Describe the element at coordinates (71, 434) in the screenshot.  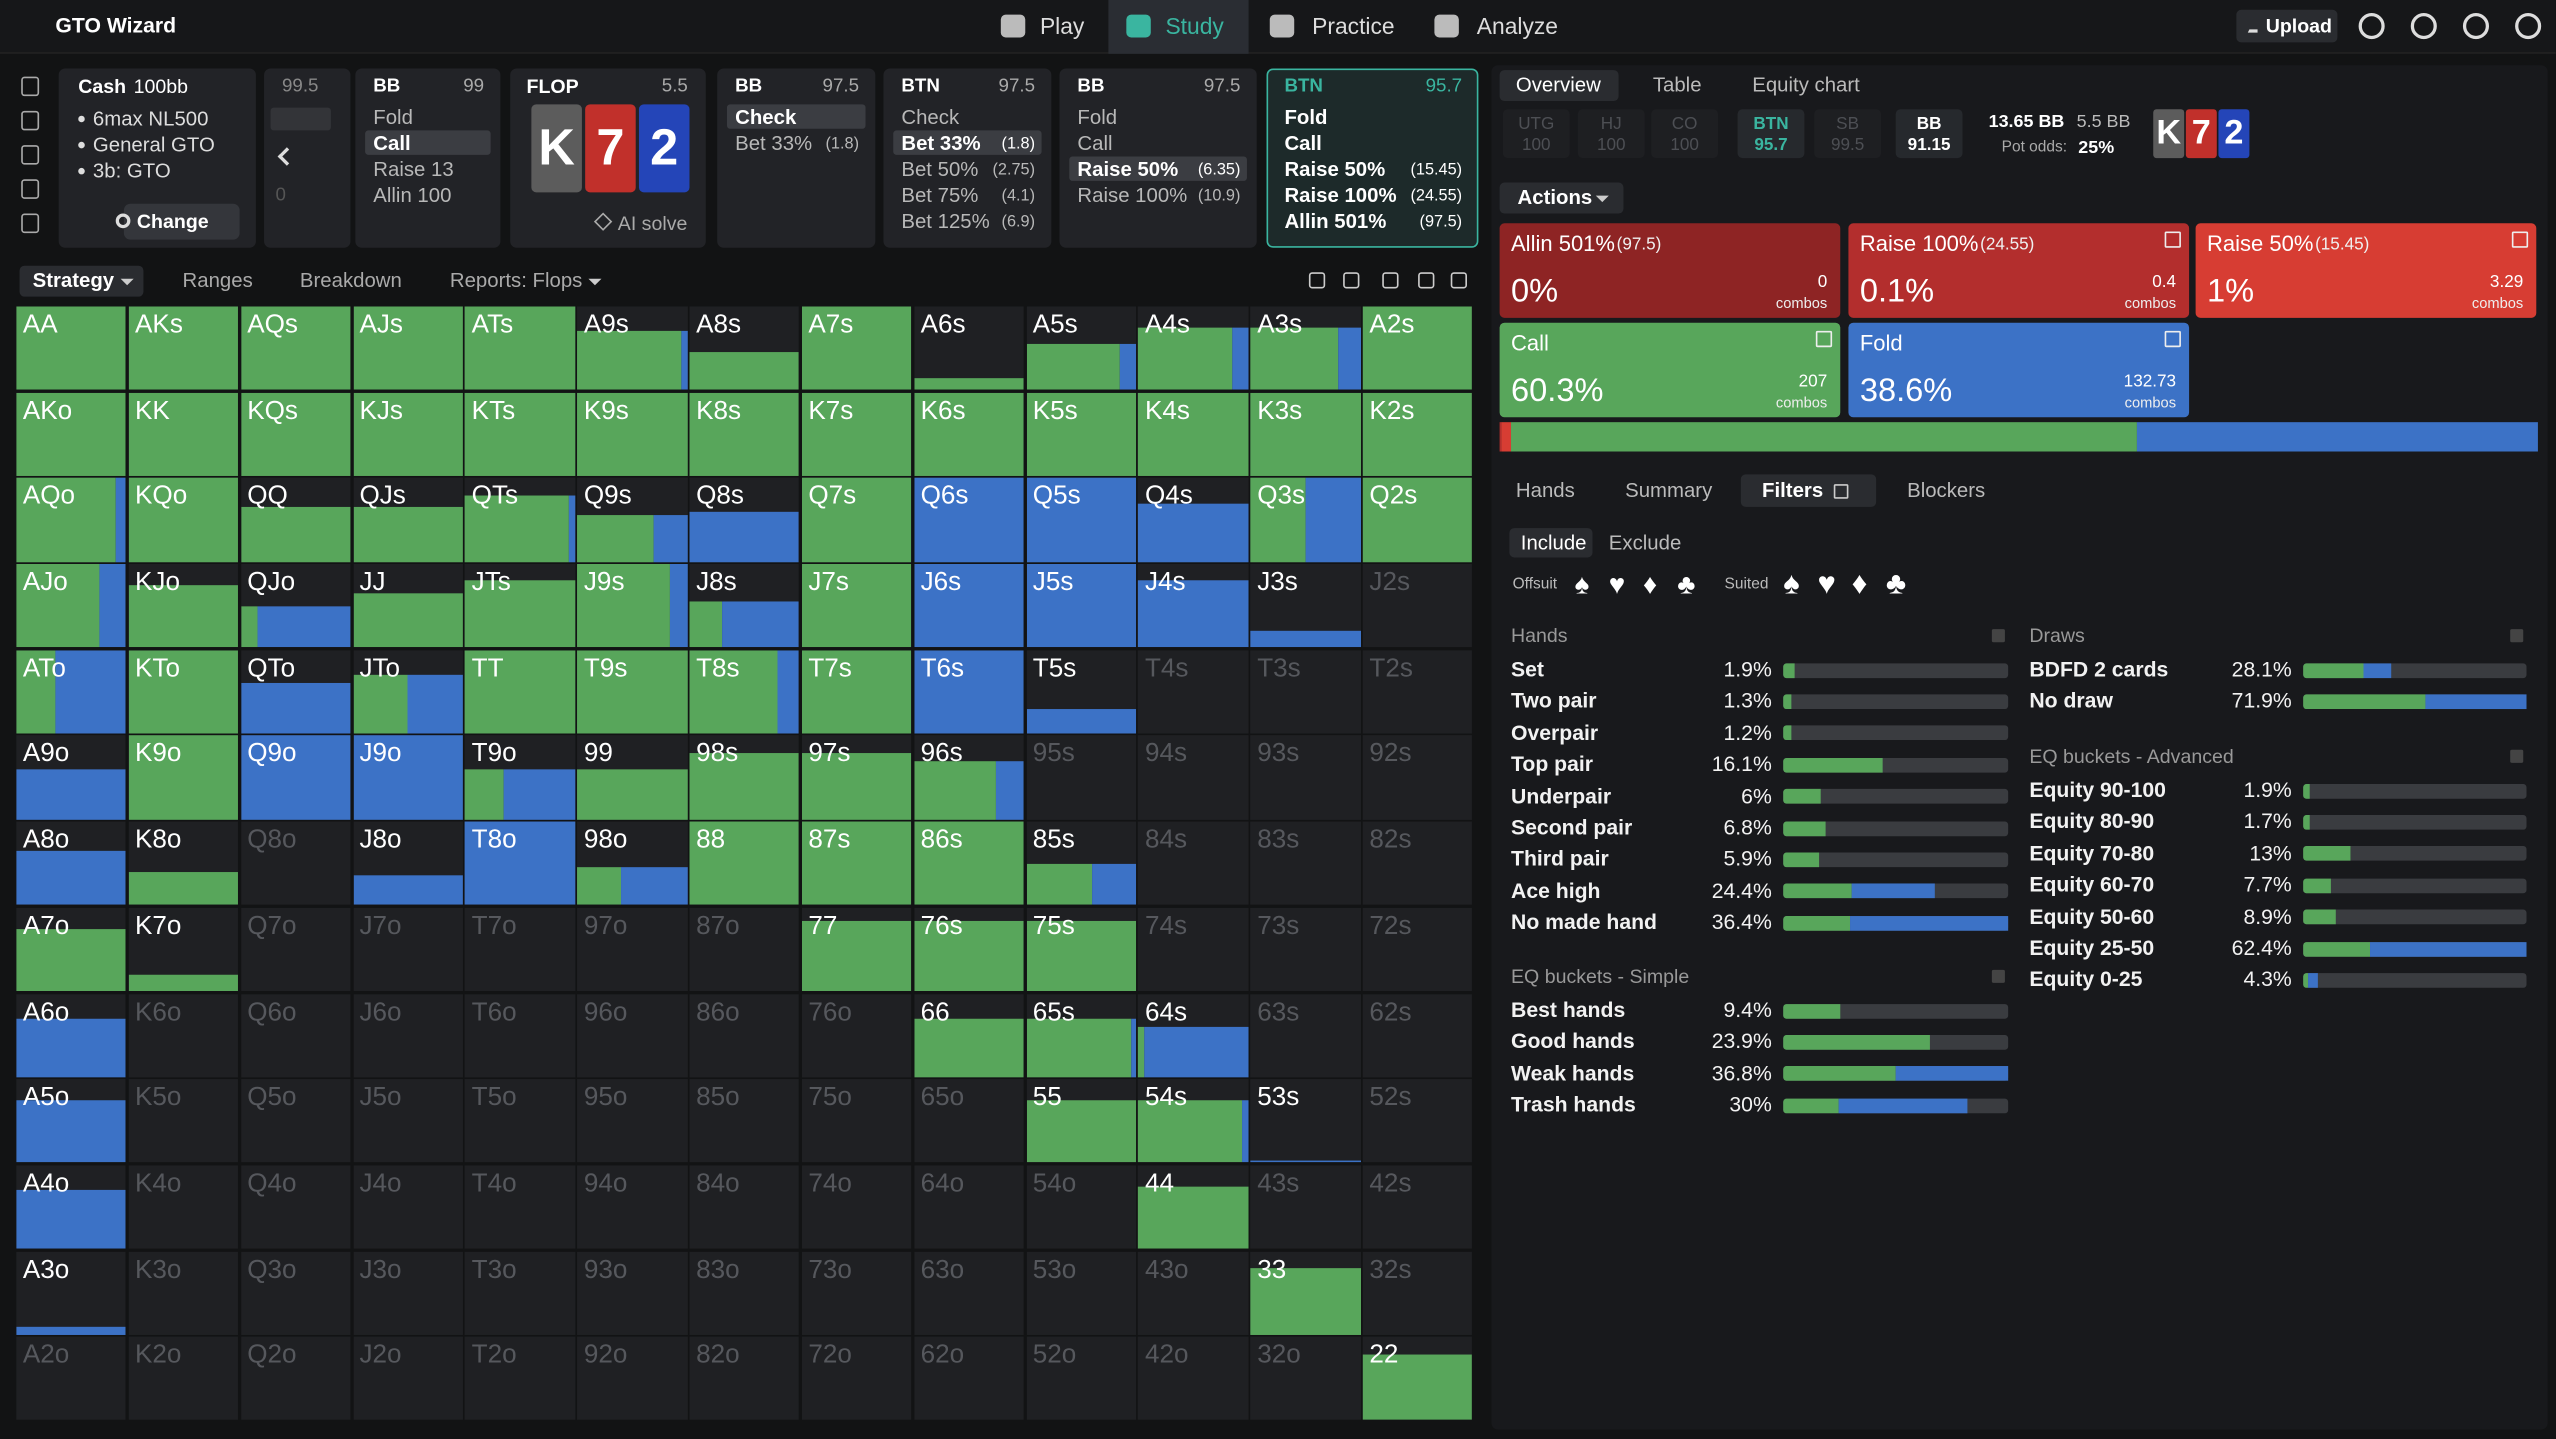
I see `hand-cell: AKo` at that location.